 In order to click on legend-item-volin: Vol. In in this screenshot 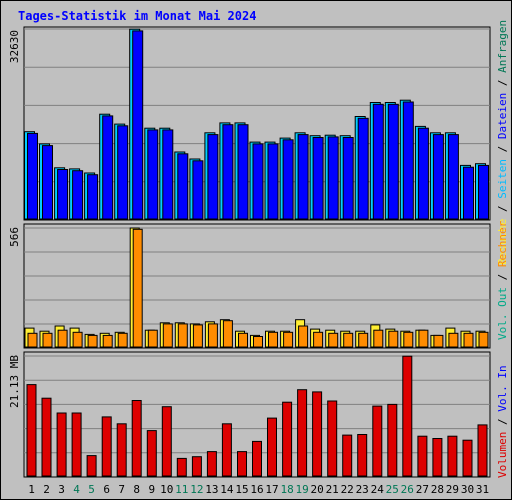, I will do `click(502, 388)`.